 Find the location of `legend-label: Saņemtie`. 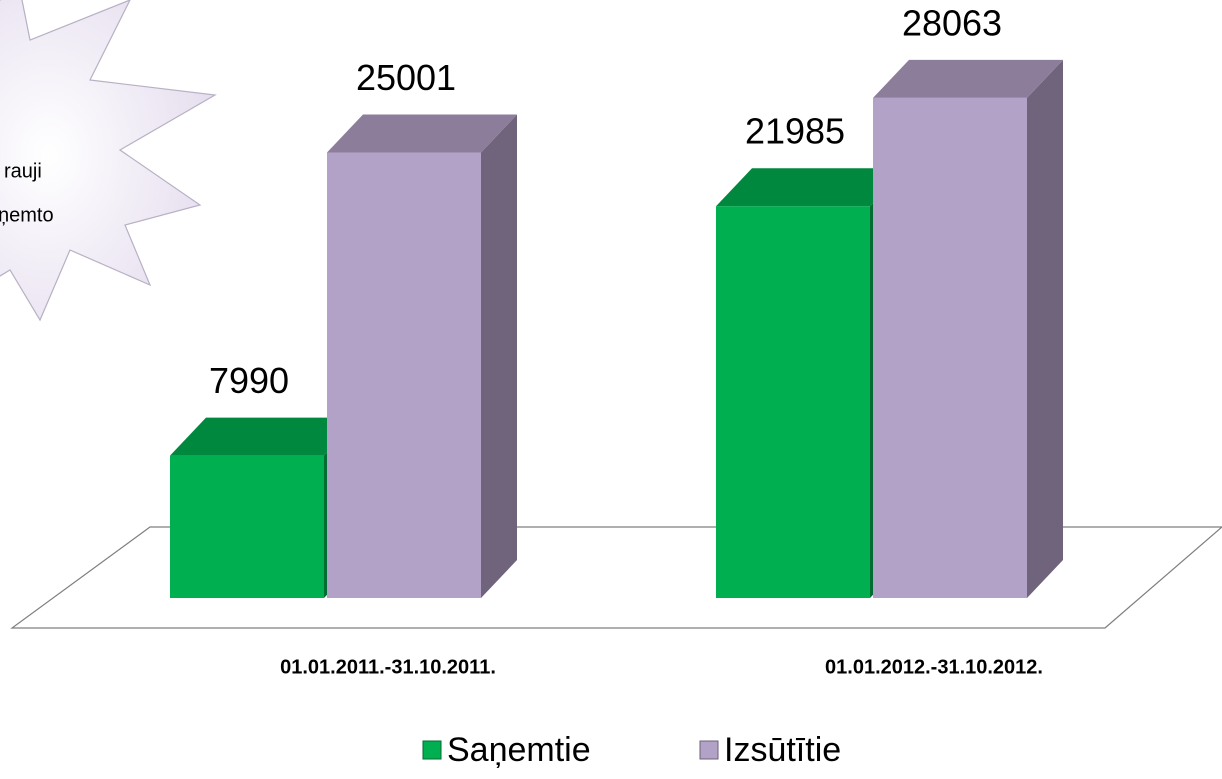

legend-label: Saņemtie is located at coordinates (519, 750).